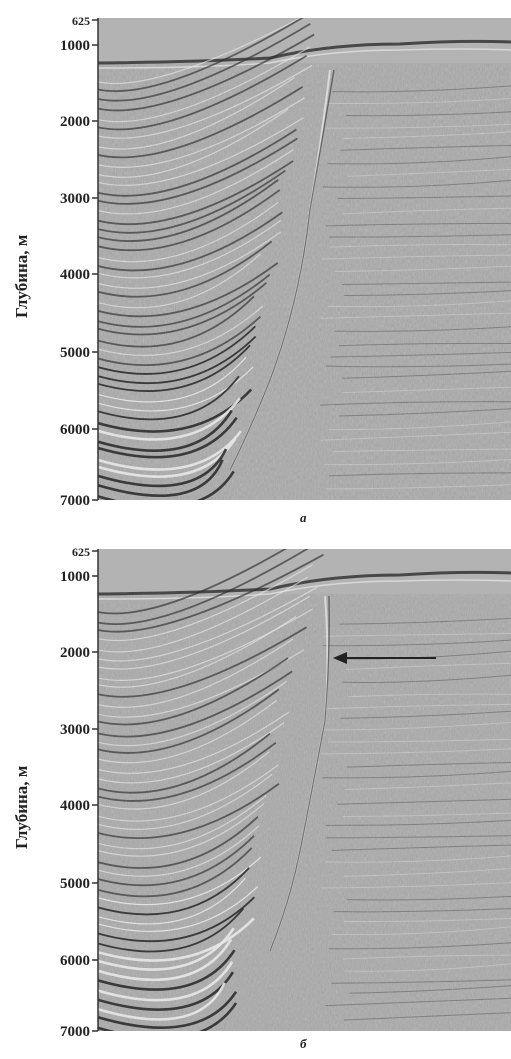 The width and height of the screenshot is (511, 1059). Describe the element at coordinates (21, 276) in the screenshot. I see `y-axis-label-a: Глубина, м` at that location.